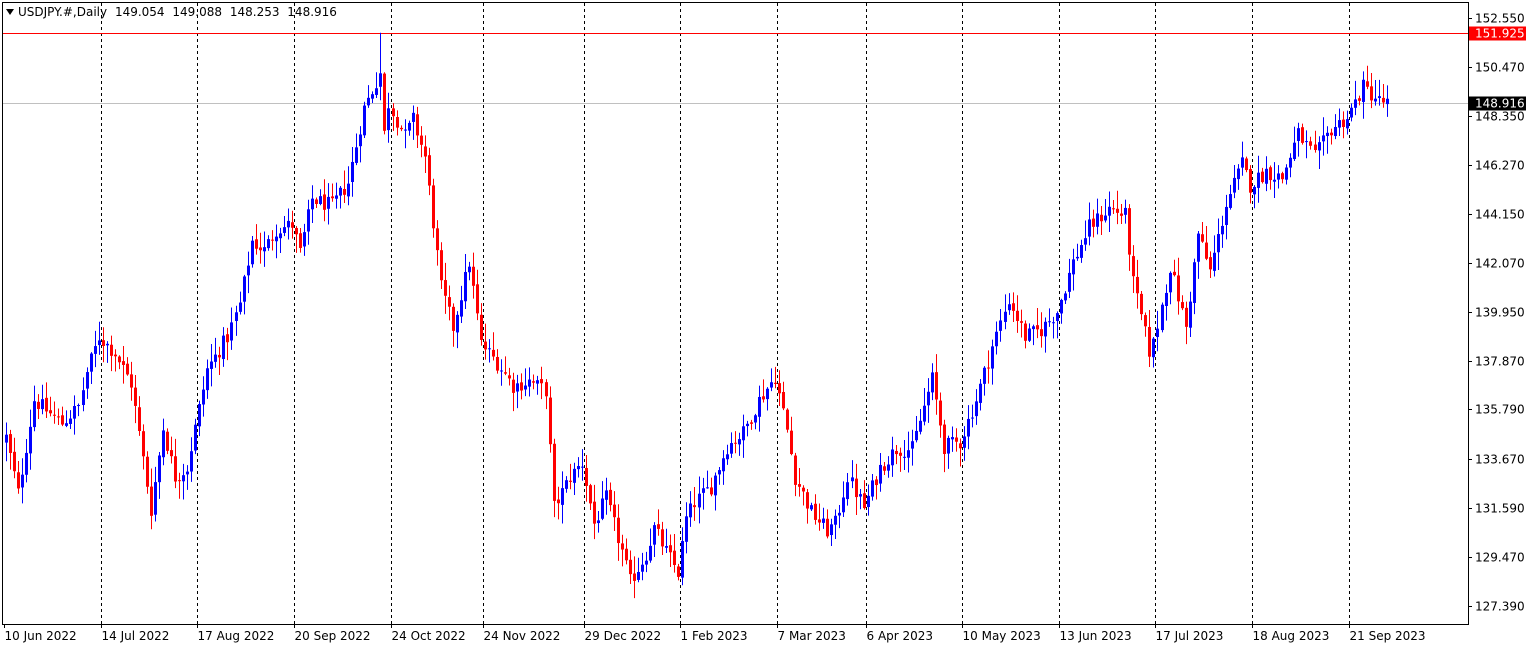 The image size is (1532, 649). I want to click on alert-price-tag, so click(1497, 33).